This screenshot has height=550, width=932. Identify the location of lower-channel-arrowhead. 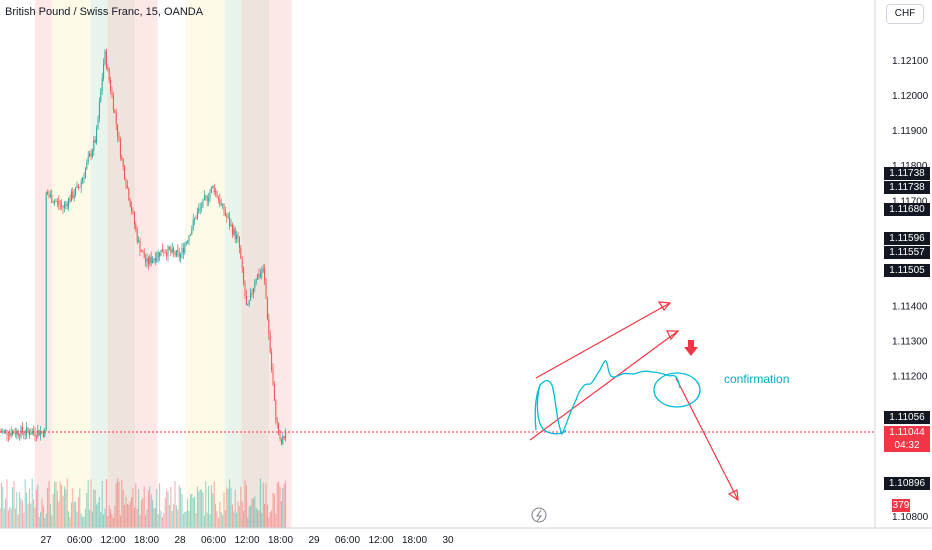
(673, 335).